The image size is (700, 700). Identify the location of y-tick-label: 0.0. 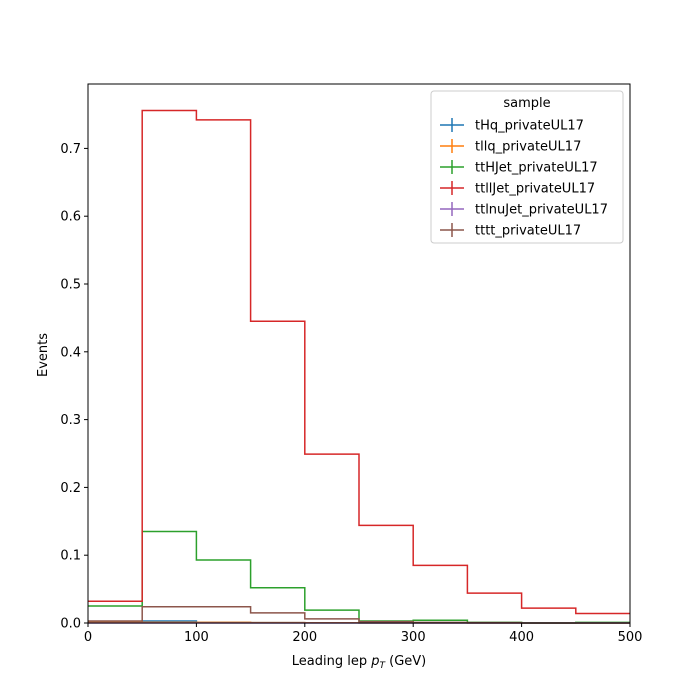
(70, 624).